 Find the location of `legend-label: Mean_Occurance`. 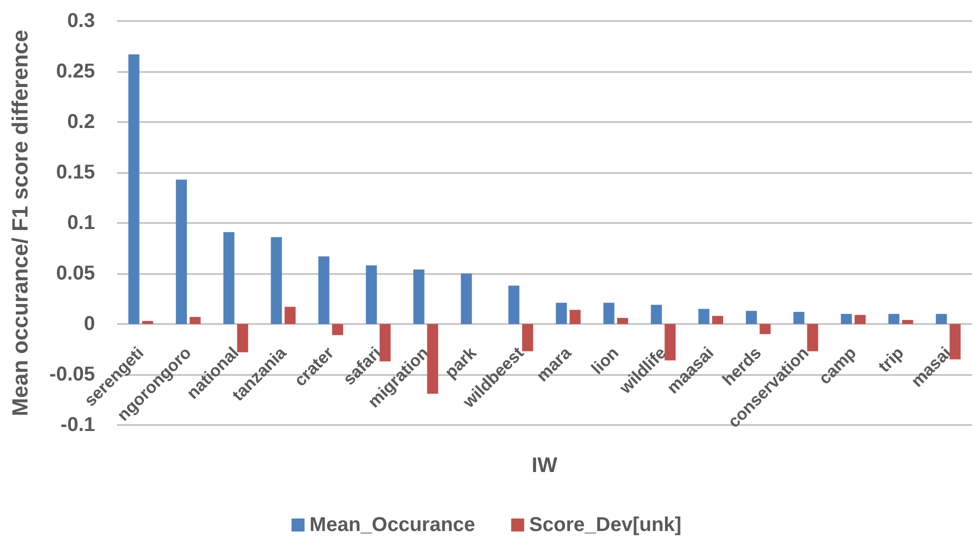

legend-label: Mean_Occurance is located at coordinates (393, 525).